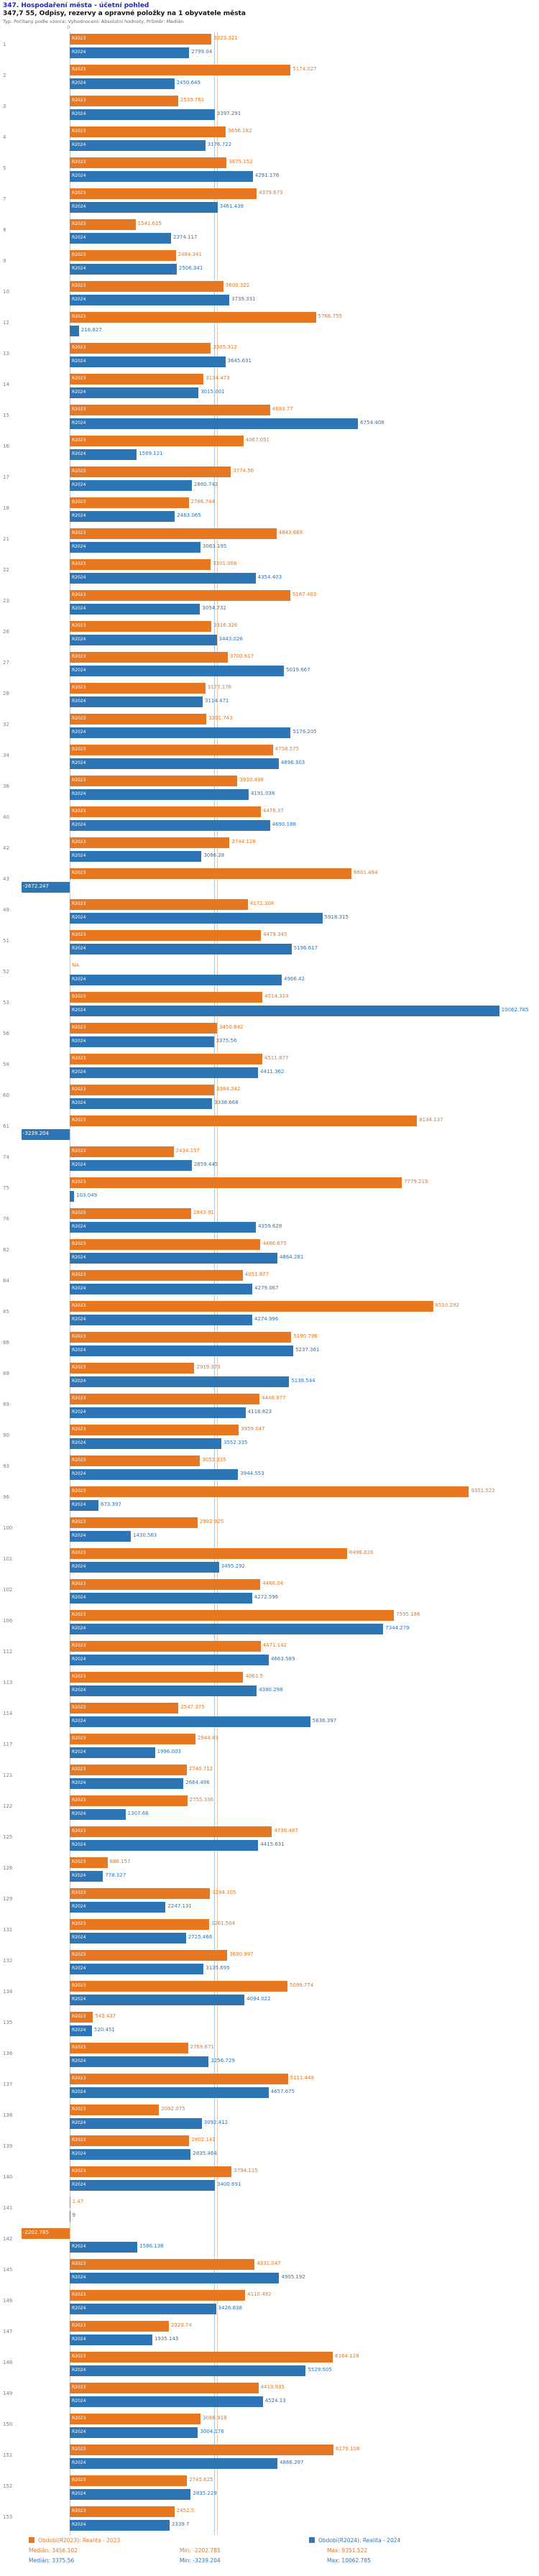  I want to click on row-number: 90, so click(6, 1435).